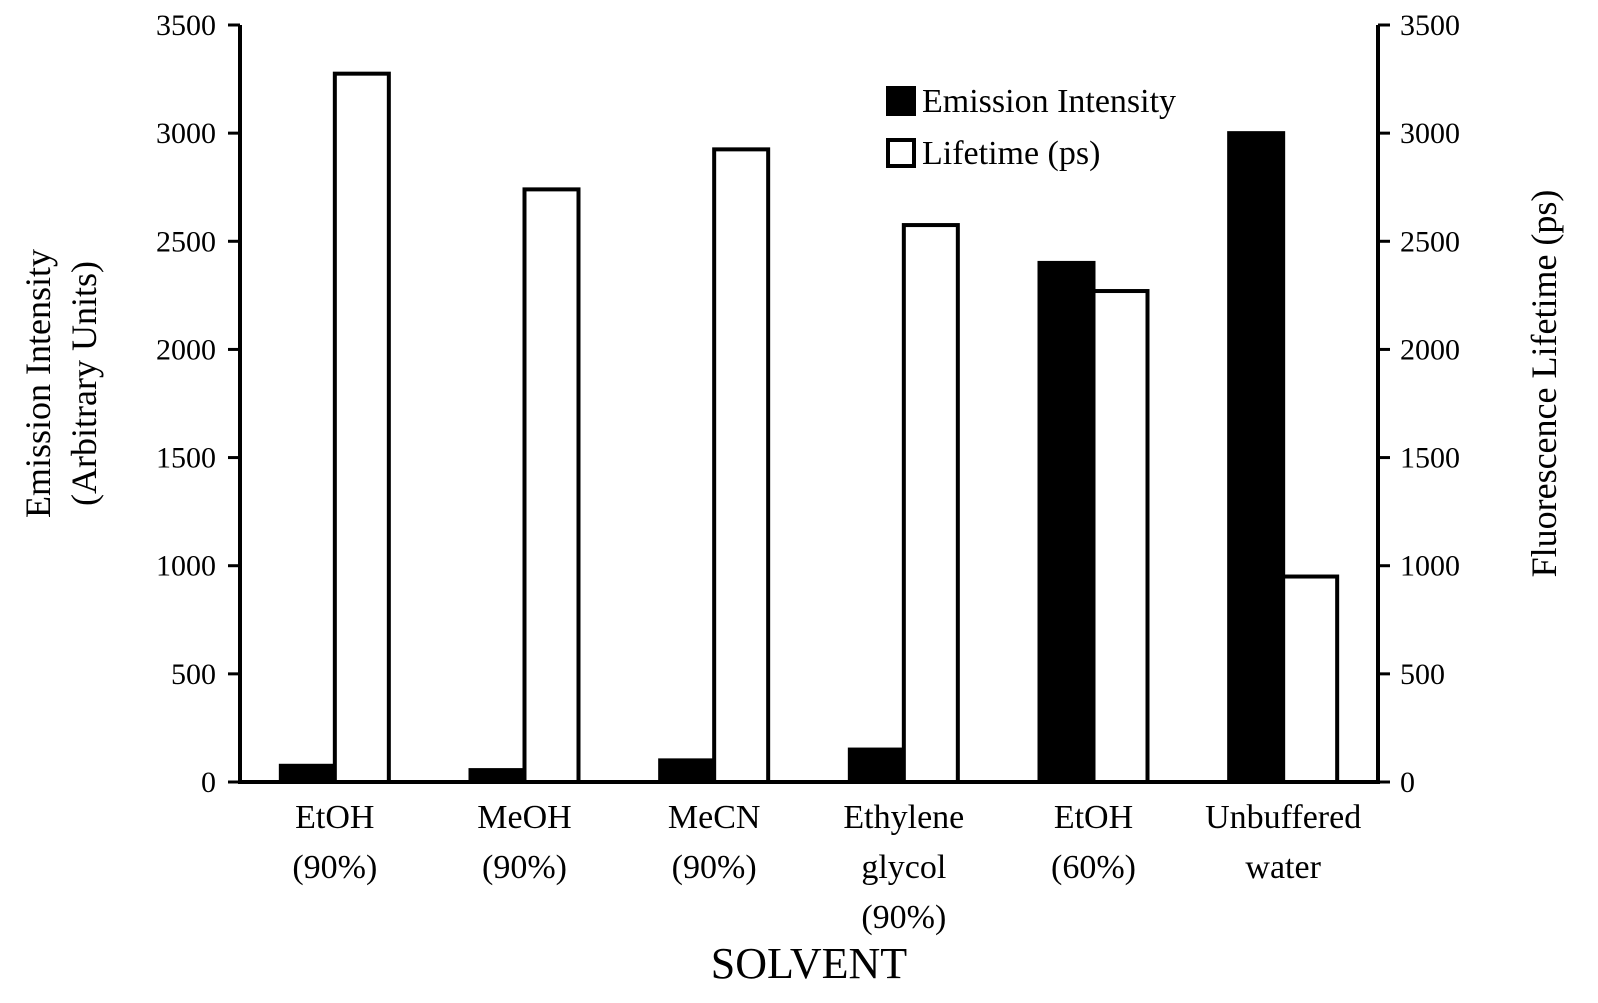 This screenshot has height=1003, width=1598. Describe the element at coordinates (38, 383) in the screenshot. I see `left-y-axis-title: Emission Intensity` at that location.